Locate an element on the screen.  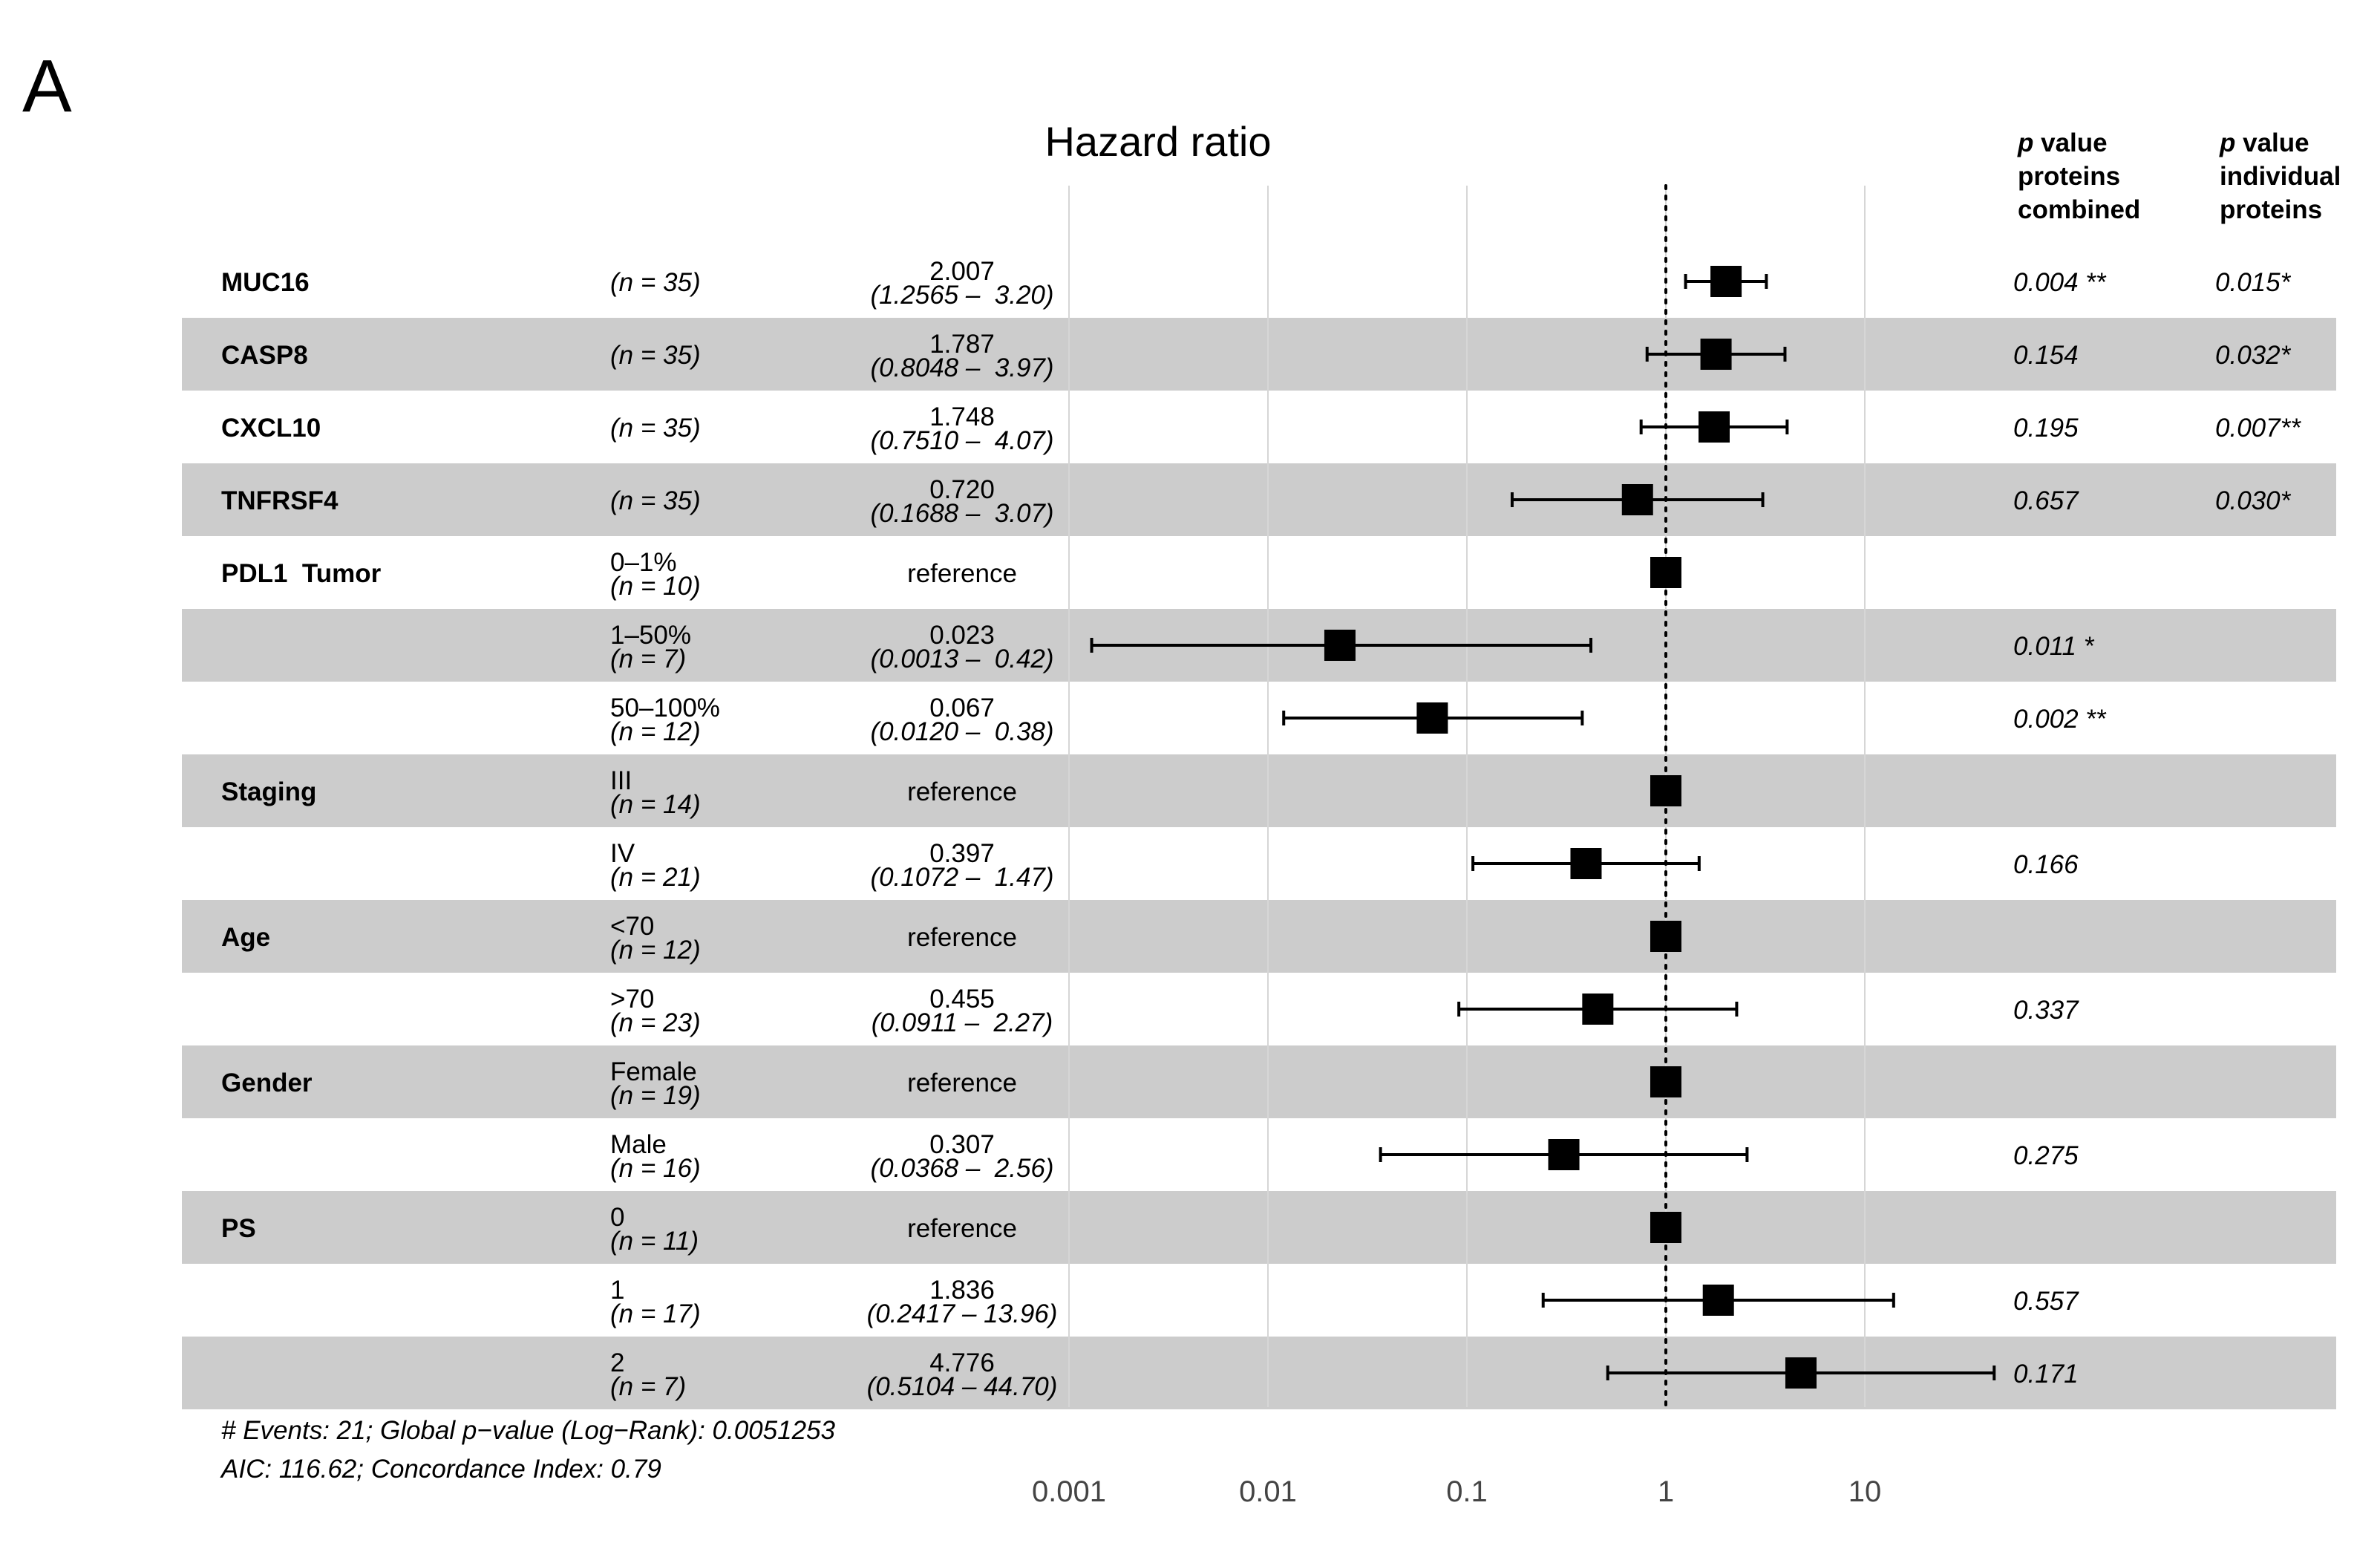
row-ci: (0.0120 – 0.38) is located at coordinates (961, 731).